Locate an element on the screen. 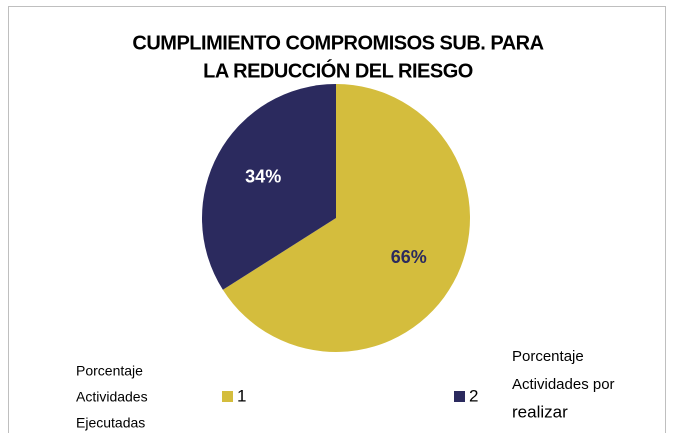 This screenshot has width=674, height=433. annotation: realizar is located at coordinates (540, 411).